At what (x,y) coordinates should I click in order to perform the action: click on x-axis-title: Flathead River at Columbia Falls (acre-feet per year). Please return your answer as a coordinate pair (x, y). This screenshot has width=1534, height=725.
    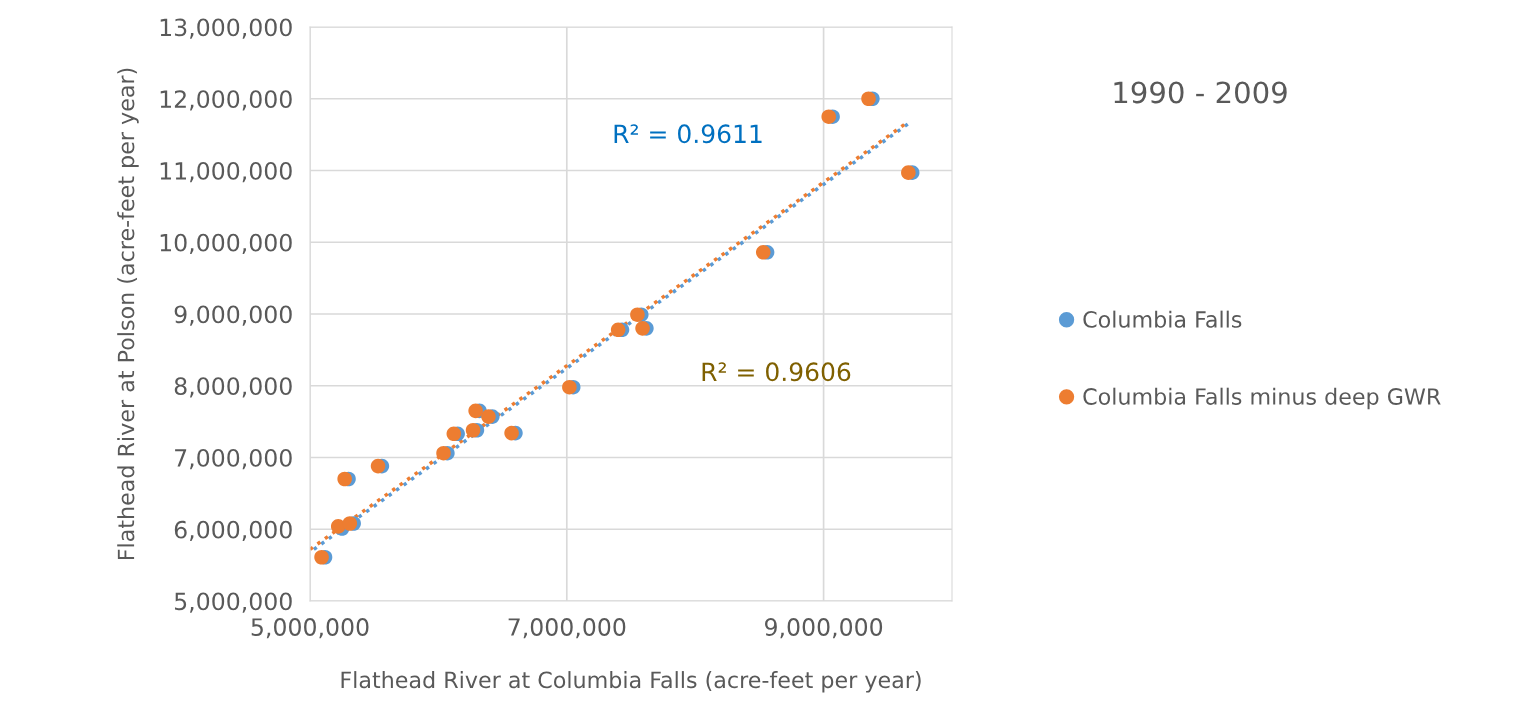
    Looking at the image, I should click on (631, 682).